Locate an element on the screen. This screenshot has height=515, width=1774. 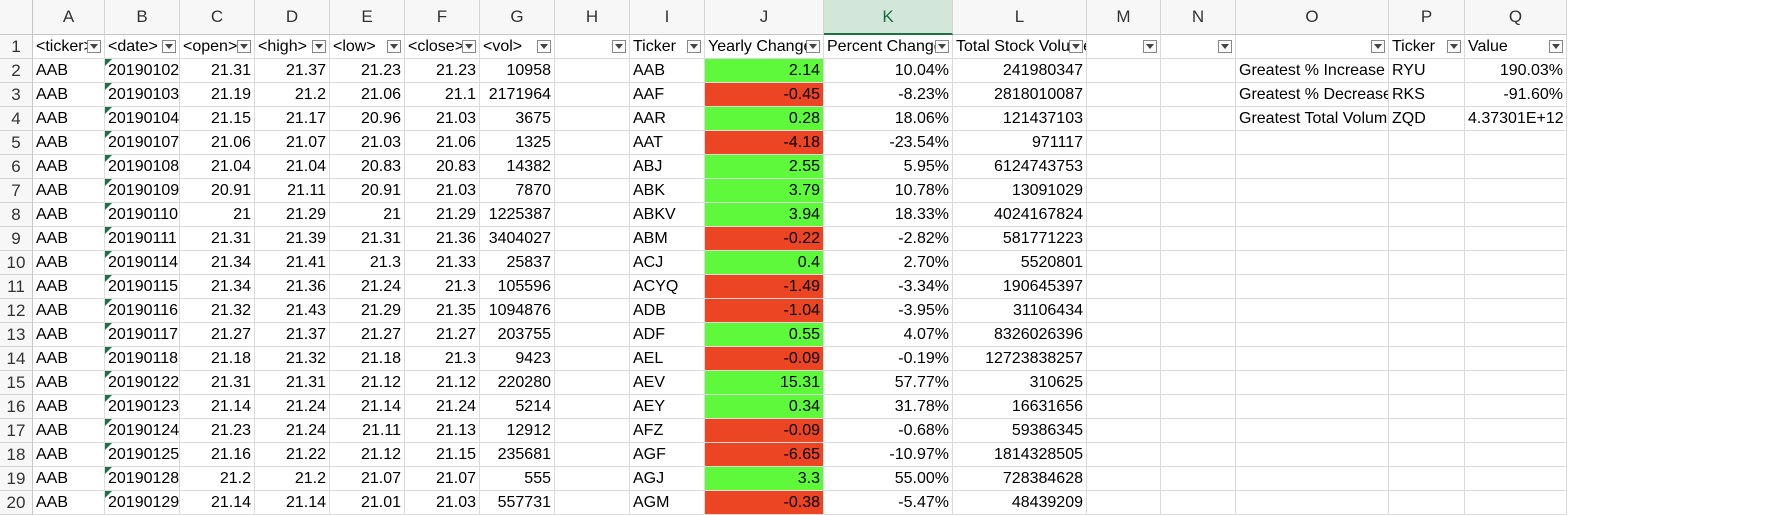
cell-b: 20190122 is located at coordinates (142, 383).